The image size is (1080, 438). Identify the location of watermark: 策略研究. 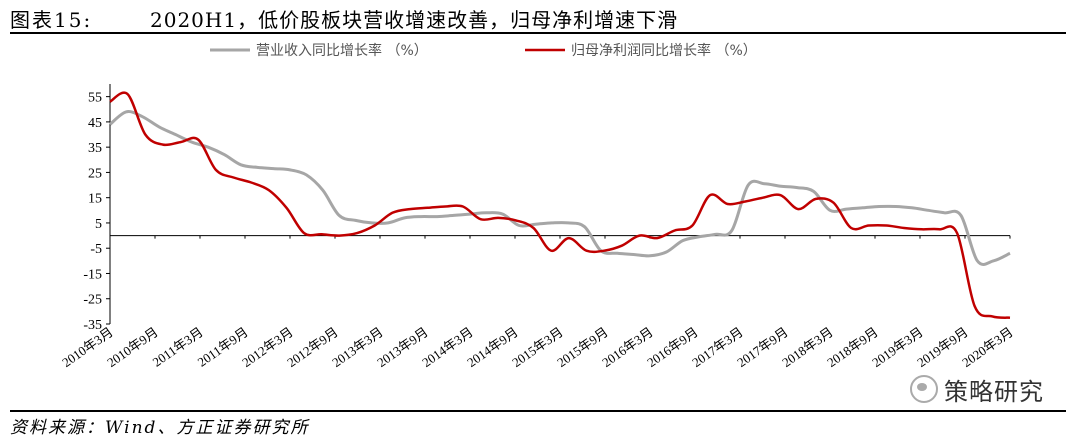
(977, 389).